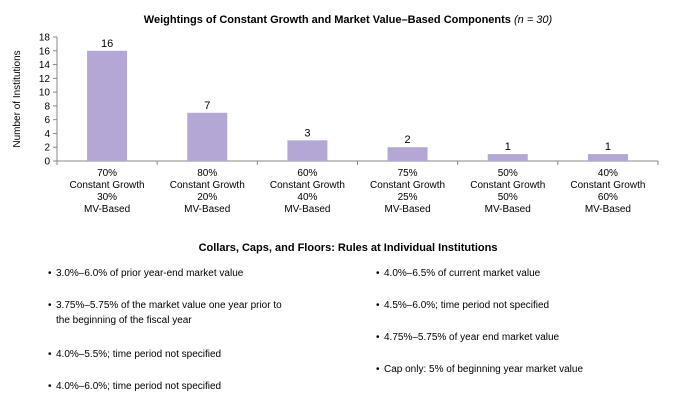 The height and width of the screenshot is (400, 696). Describe the element at coordinates (107, 173) in the screenshot. I see `x-tick-label: 70%` at that location.